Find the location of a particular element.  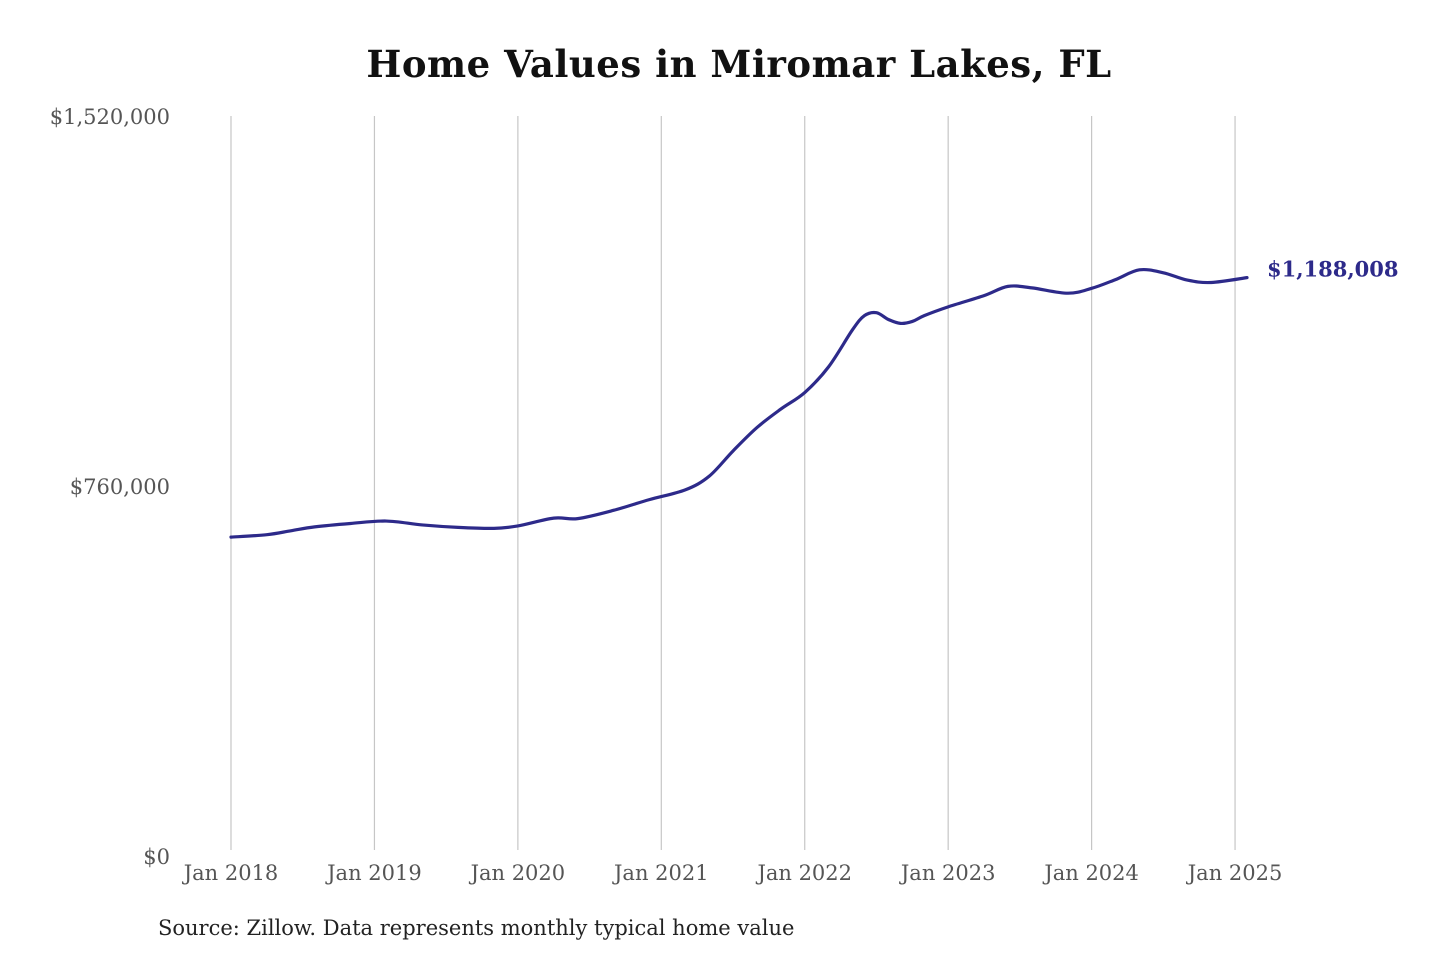

x-tick-label: Jan 2025 is located at coordinates (1234, 873).